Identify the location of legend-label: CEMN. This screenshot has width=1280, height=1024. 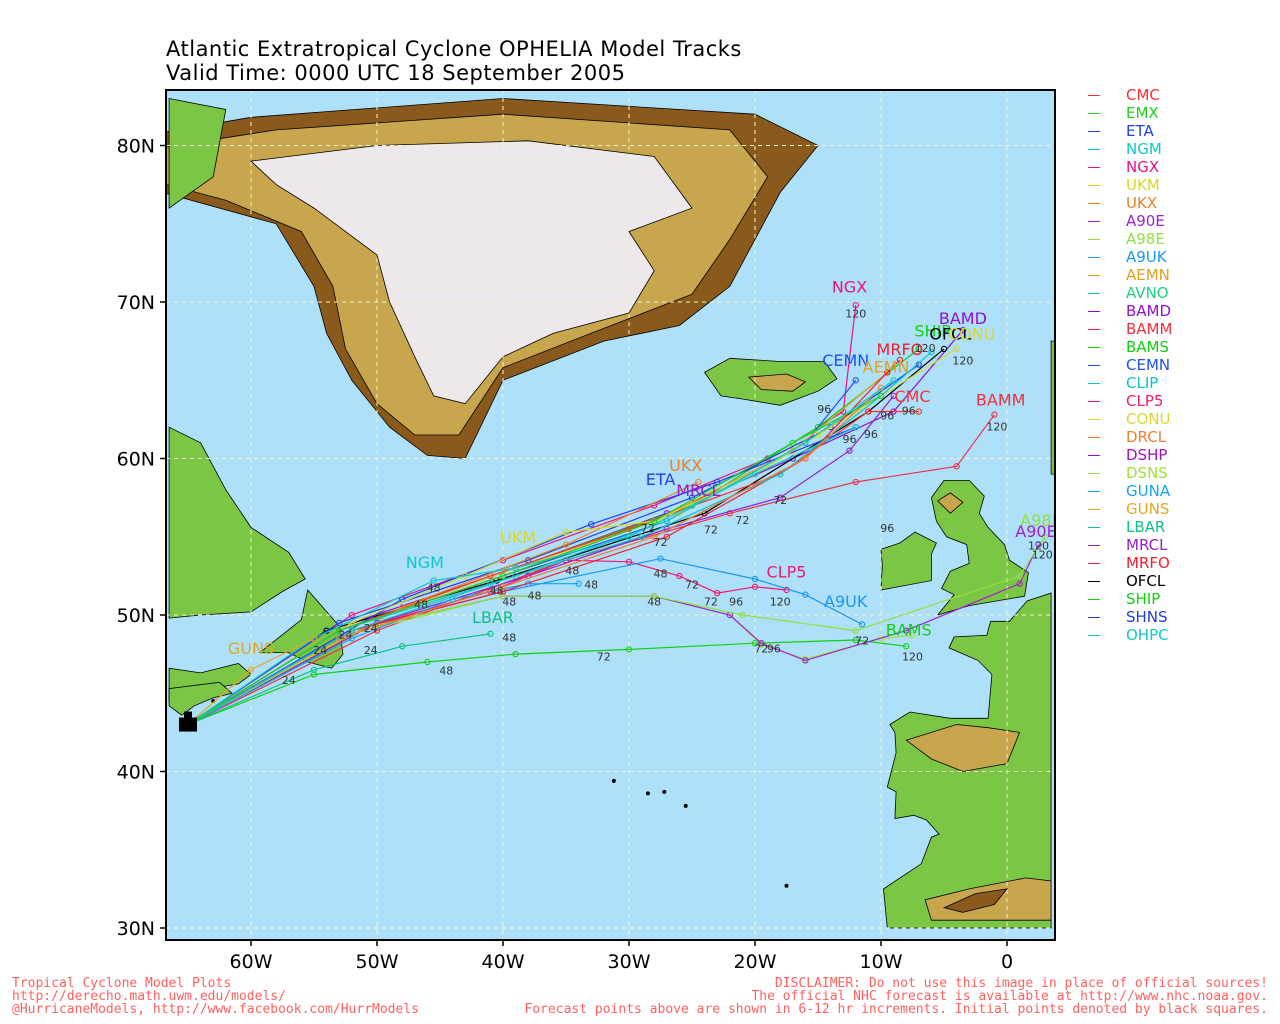
(1148, 365).